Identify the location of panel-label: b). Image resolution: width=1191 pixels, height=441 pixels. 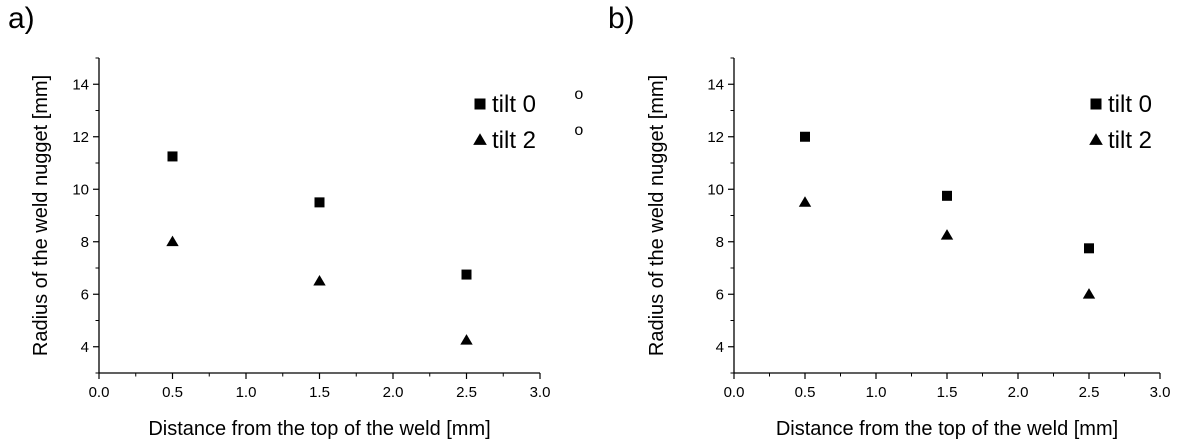
(621, 18).